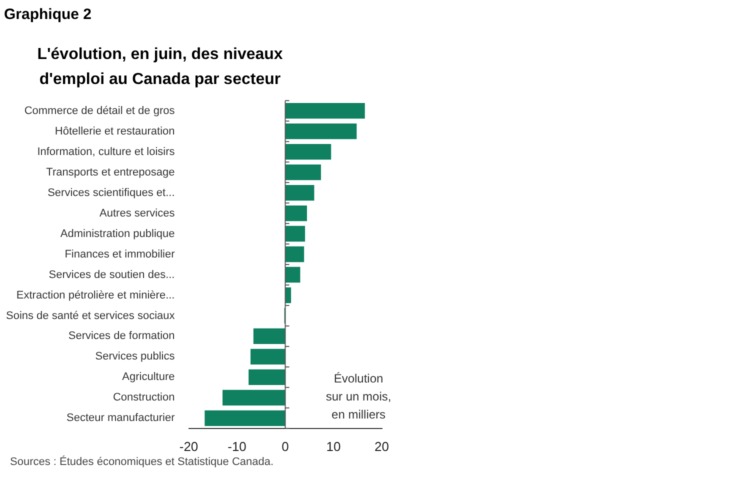 This screenshot has height=482, width=749. What do you see at coordinates (106, 152) in the screenshot?
I see `y-tick-label: Information, culture et loisirs` at bounding box center [106, 152].